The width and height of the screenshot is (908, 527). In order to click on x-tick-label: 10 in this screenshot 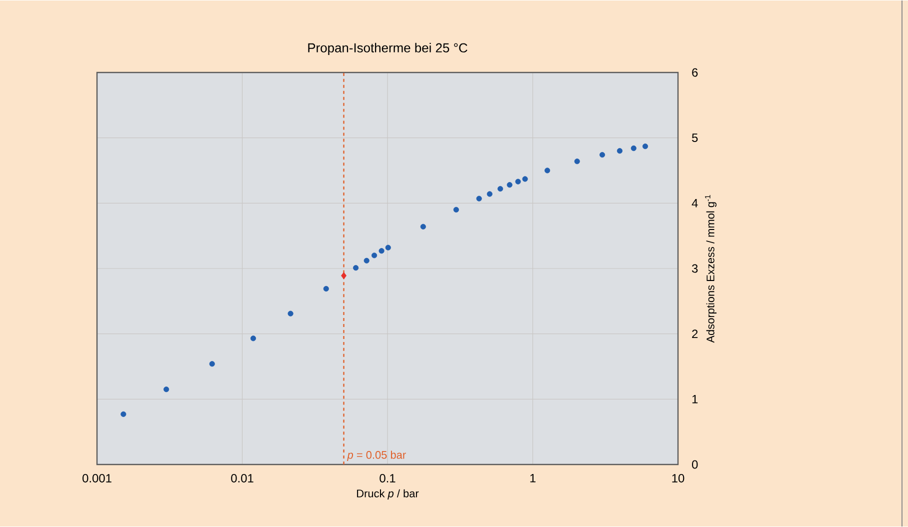, I will do `click(678, 478)`.